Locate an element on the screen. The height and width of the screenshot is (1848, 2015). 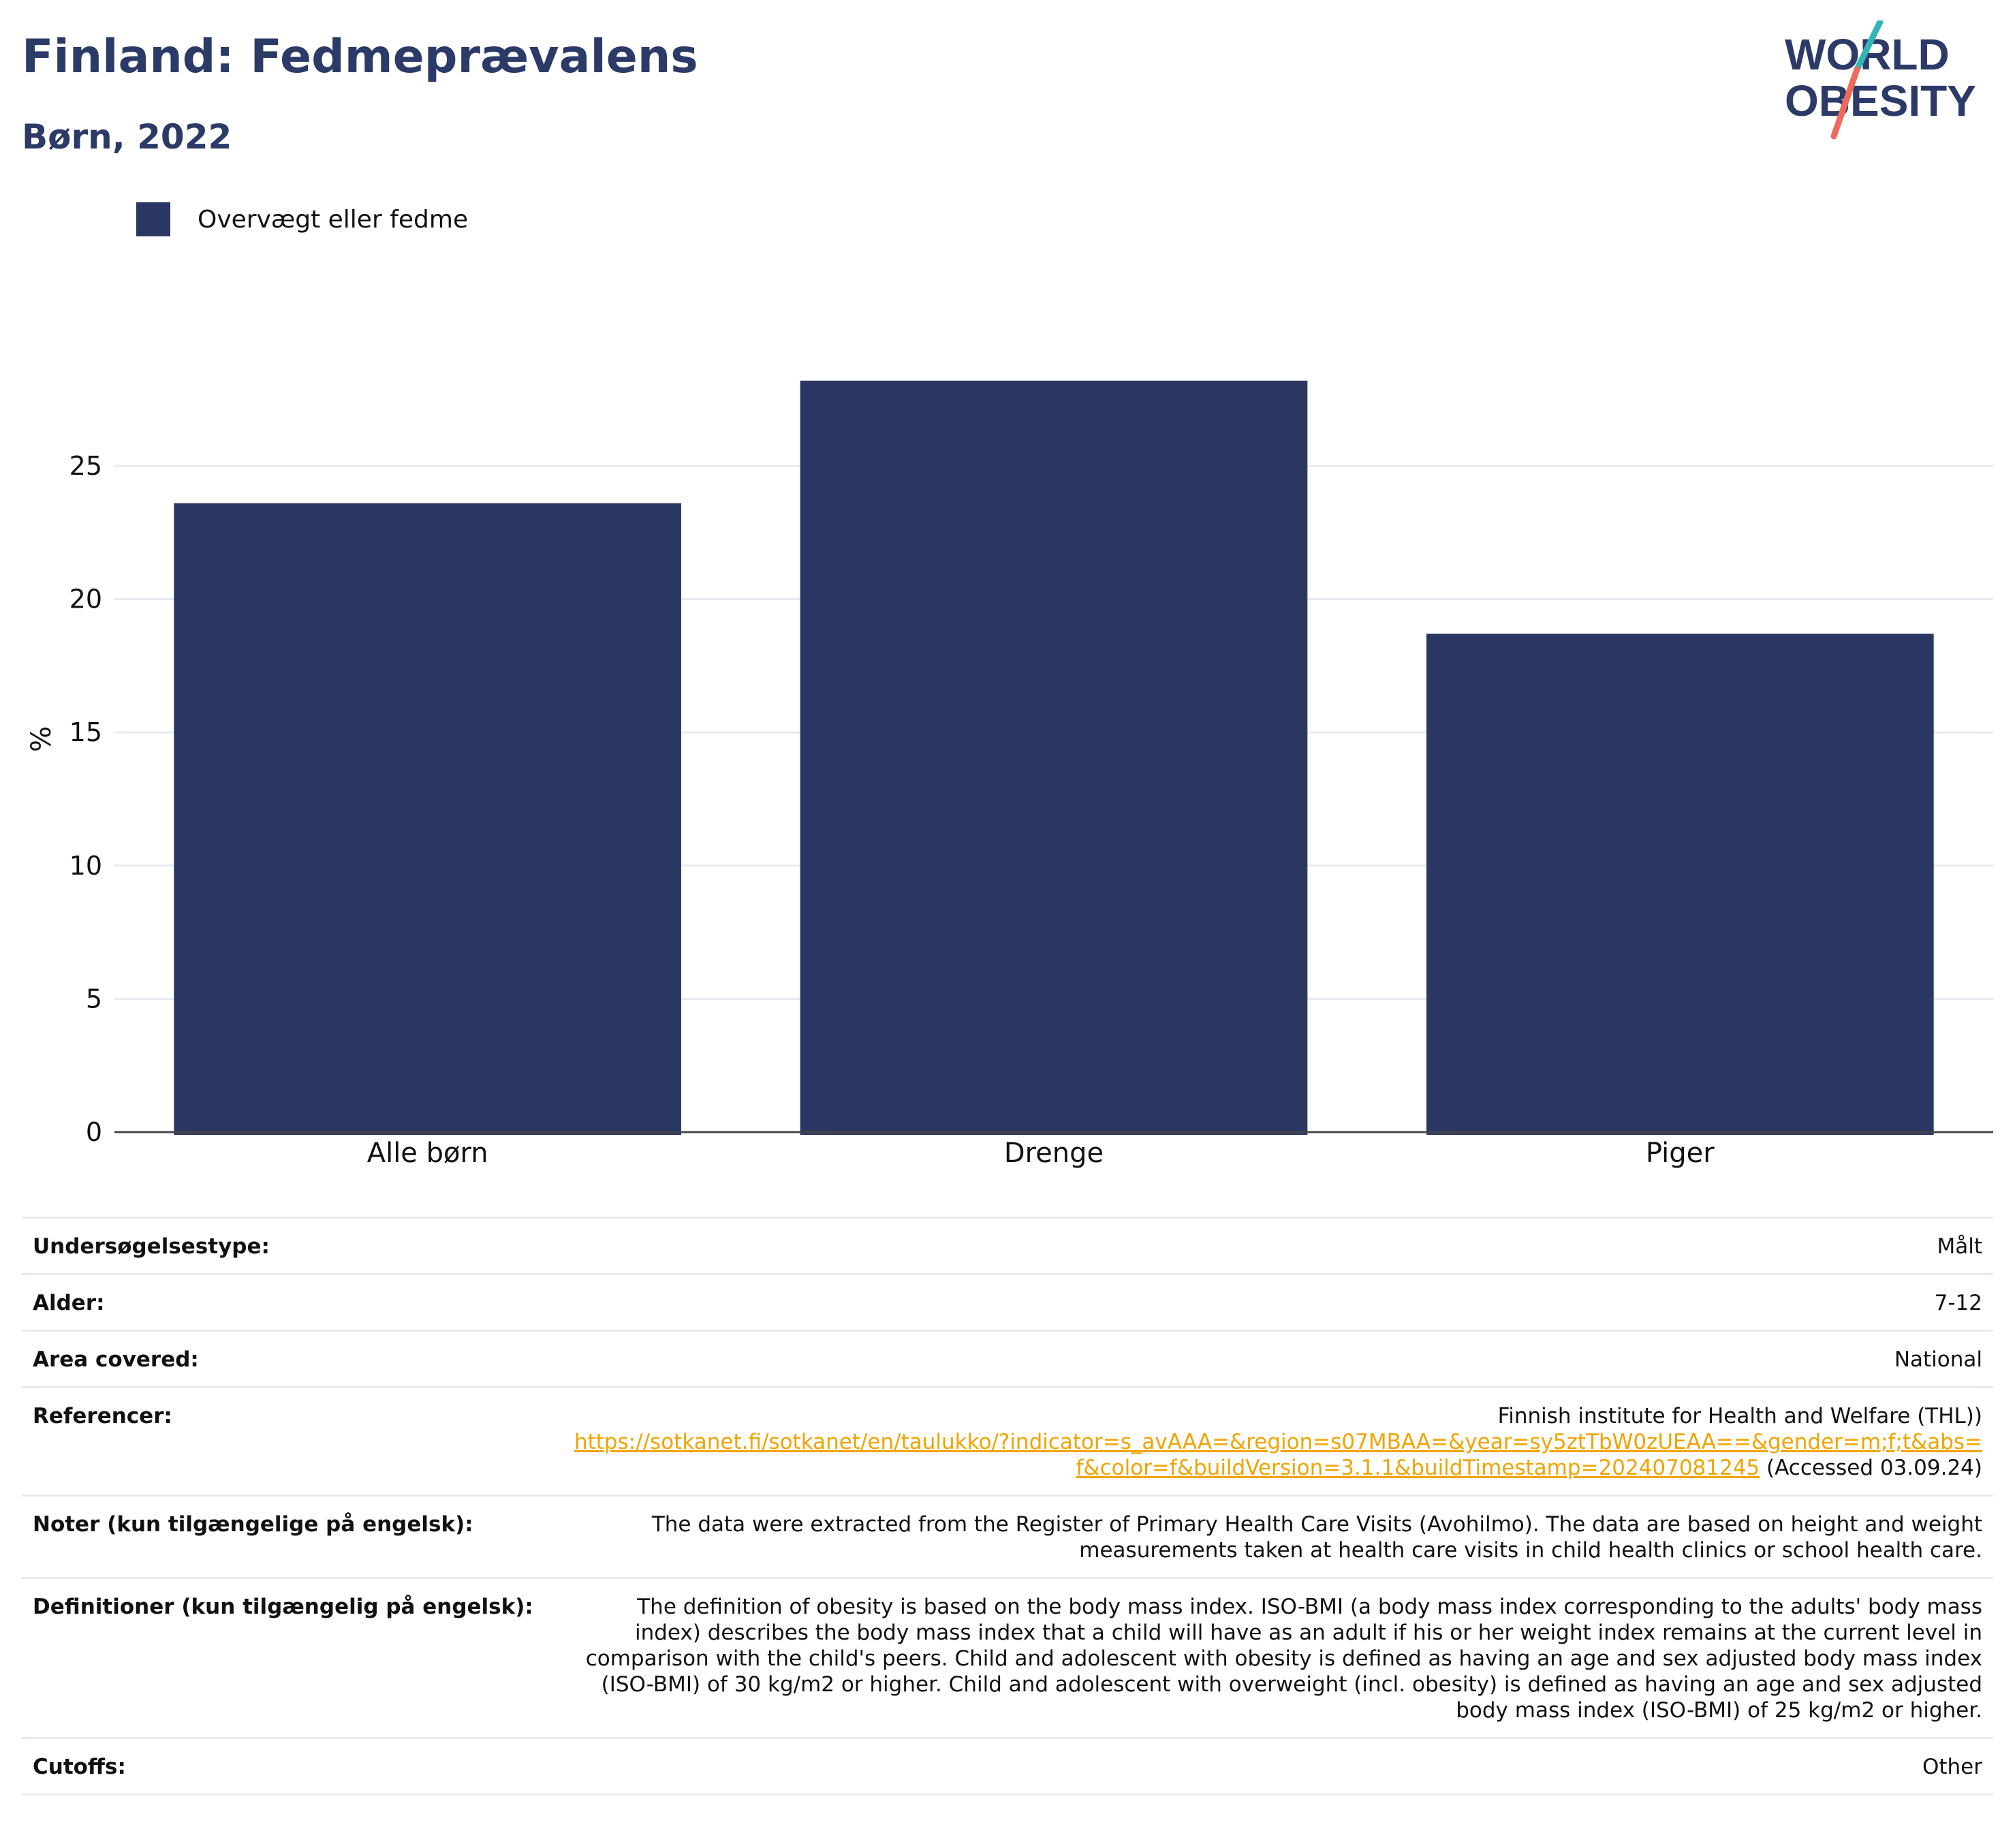
y-tick-label: 20 is located at coordinates (86, 599).